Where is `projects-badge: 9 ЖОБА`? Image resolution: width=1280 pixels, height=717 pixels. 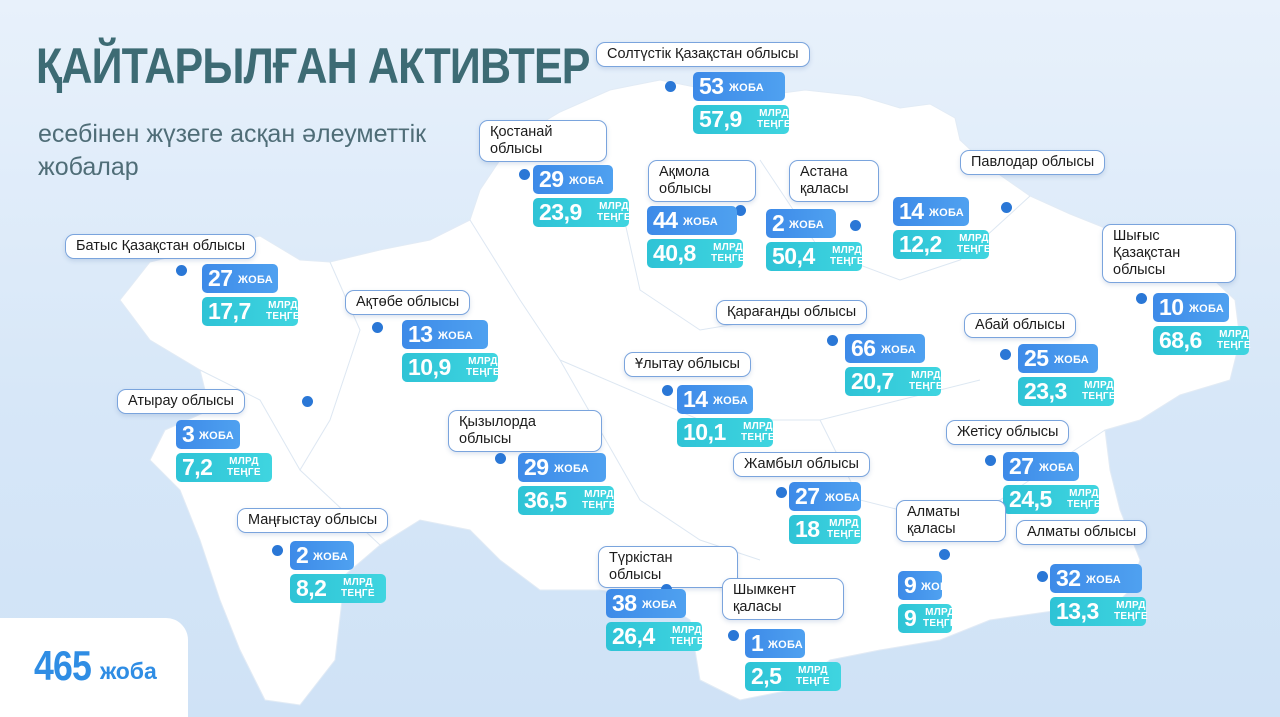
projects-badge: 9 ЖОБА is located at coordinates (927, 585).